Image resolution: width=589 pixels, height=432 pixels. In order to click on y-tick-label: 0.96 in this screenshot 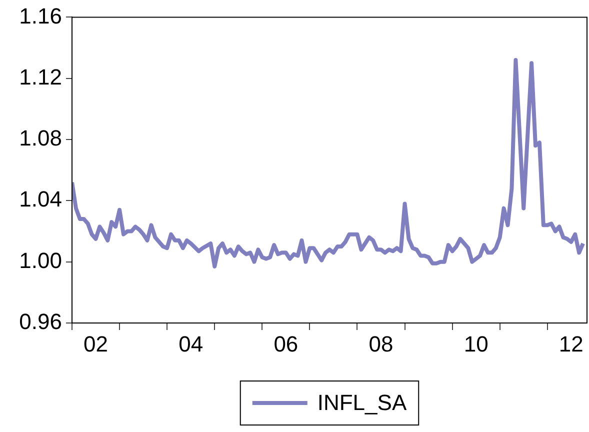, I will do `click(40, 321)`.